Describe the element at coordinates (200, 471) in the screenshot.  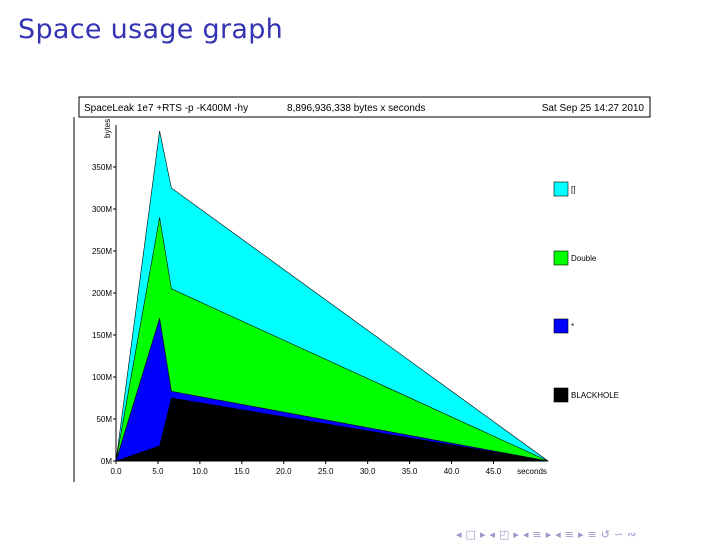
I see `x-tick-label: 10.0` at that location.